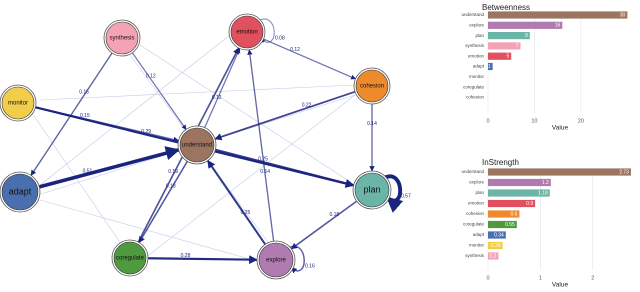 This screenshot has width=640, height=292. What do you see at coordinates (493, 256) in the screenshot?
I see `bar-label: 0.2` at bounding box center [493, 256].